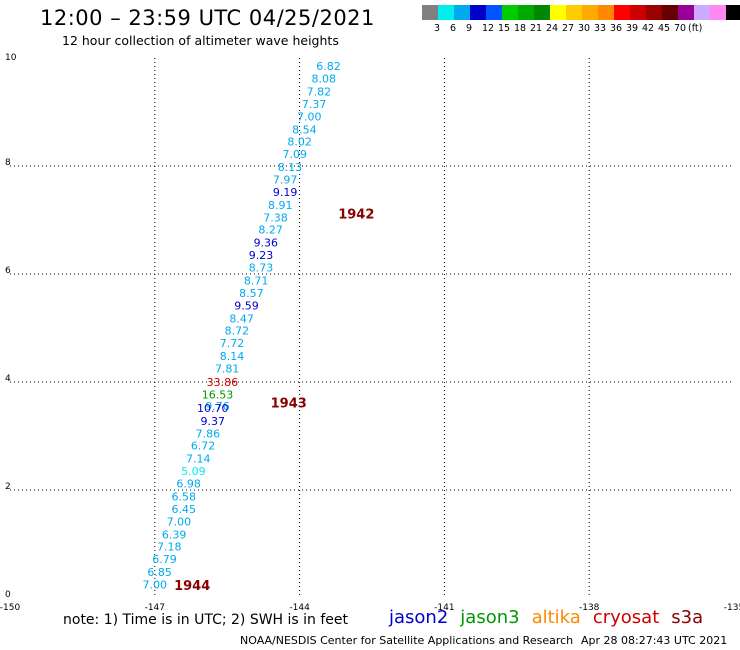 This screenshot has height=650, width=740. Describe the element at coordinates (275, 217) in the screenshot. I see `wave-height-point: 7.38` at that location.